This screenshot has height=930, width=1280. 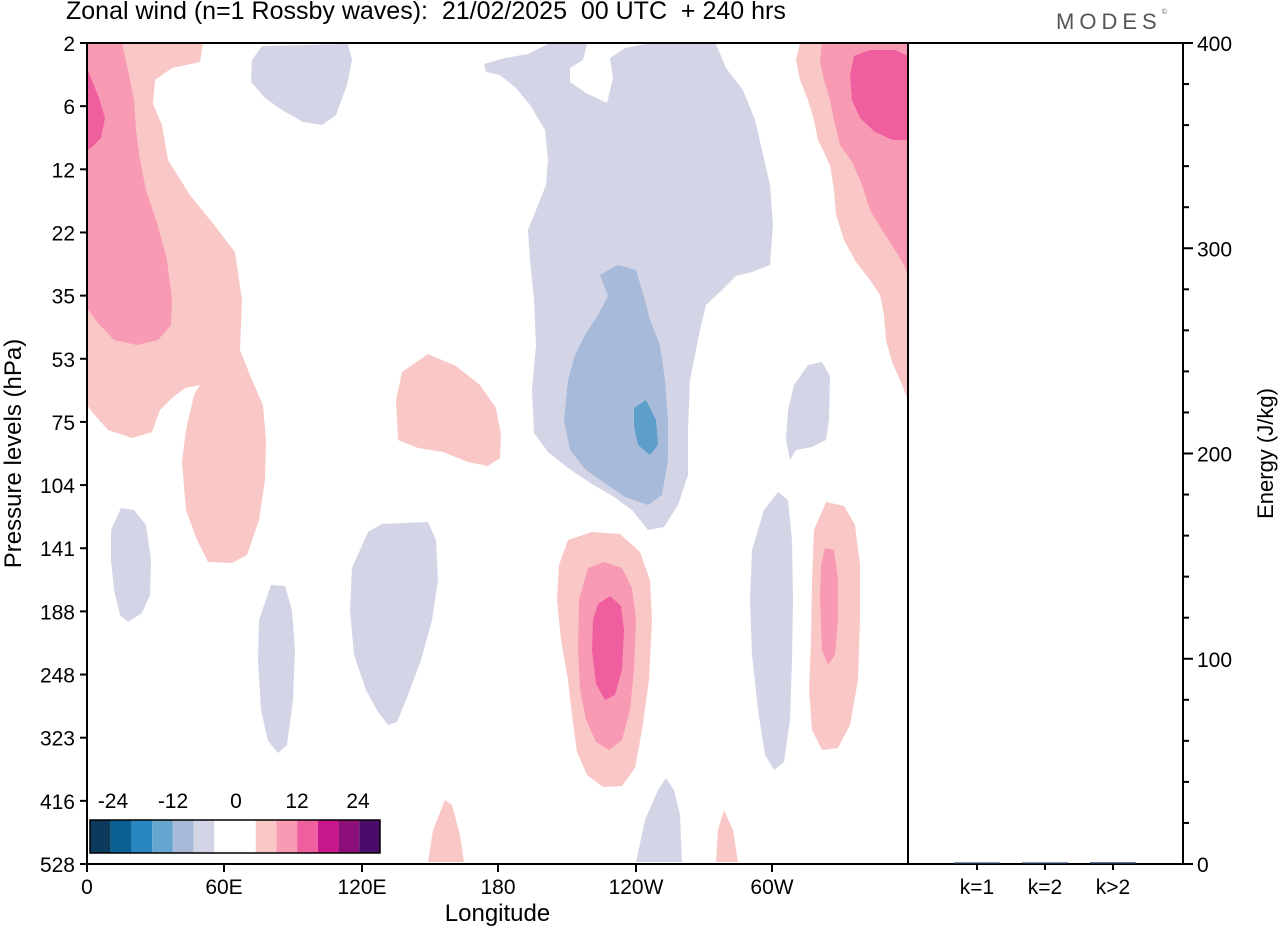 What do you see at coordinates (63, 170) in the screenshot?
I see `y-tick-label: 12` at bounding box center [63, 170].